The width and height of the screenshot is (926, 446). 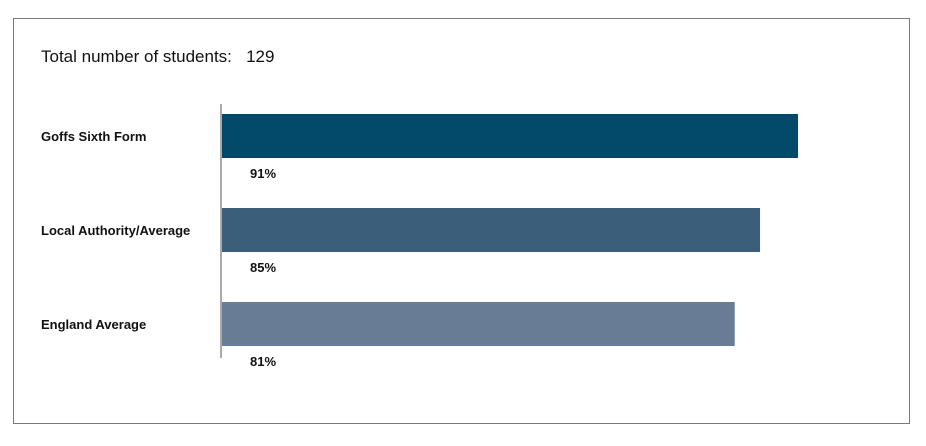 I want to click on chart-title: Total number of students: 129, so click(x=157, y=57).